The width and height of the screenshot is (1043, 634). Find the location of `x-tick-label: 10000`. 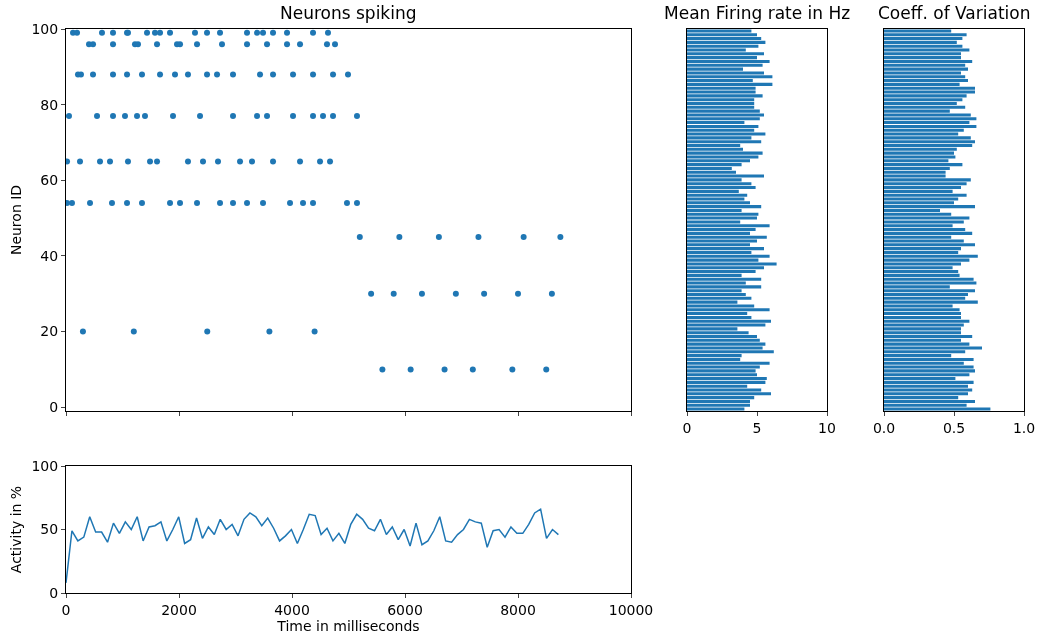

x-tick-label: 10000 is located at coordinates (631, 609).